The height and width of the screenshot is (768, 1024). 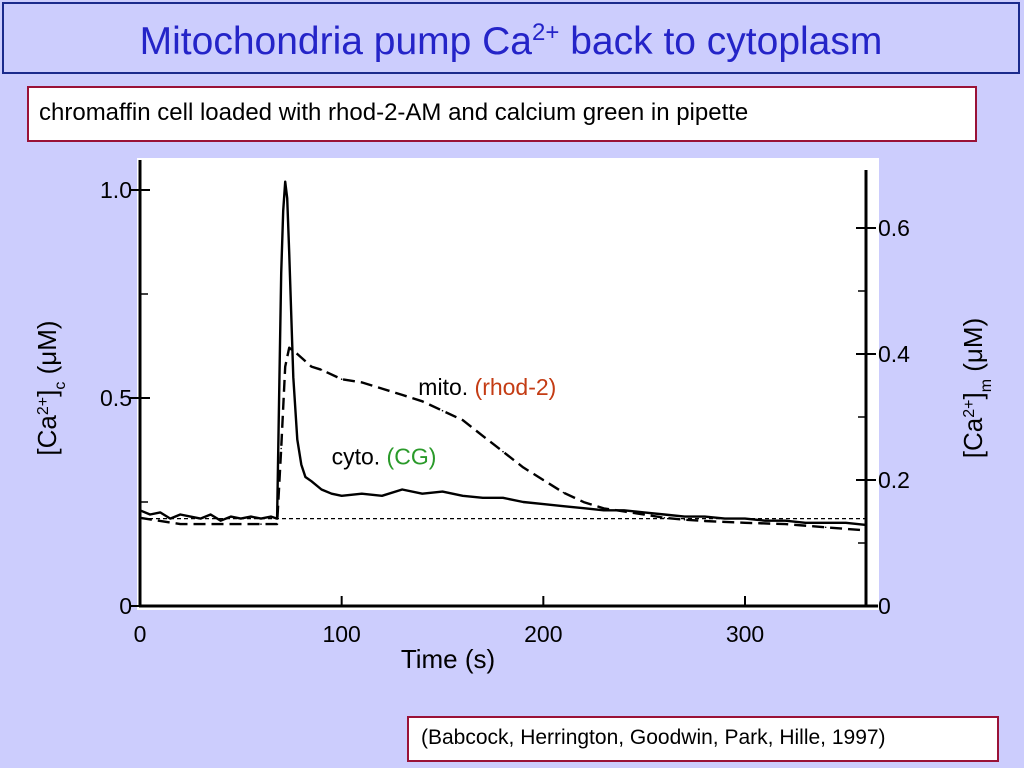 I want to click on series-dye: (rhod-2), so click(x=516, y=387).